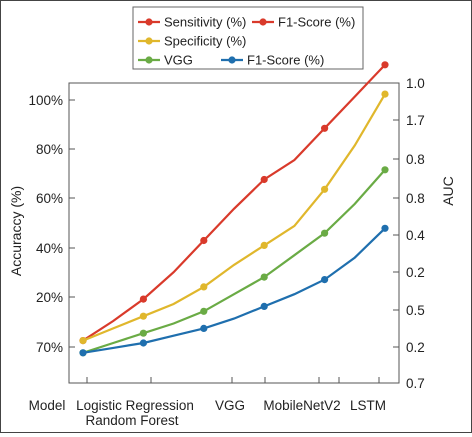 Image resolution: width=472 pixels, height=437 pixels. I want to click on right-tick-label: 1.0, so click(415, 83).